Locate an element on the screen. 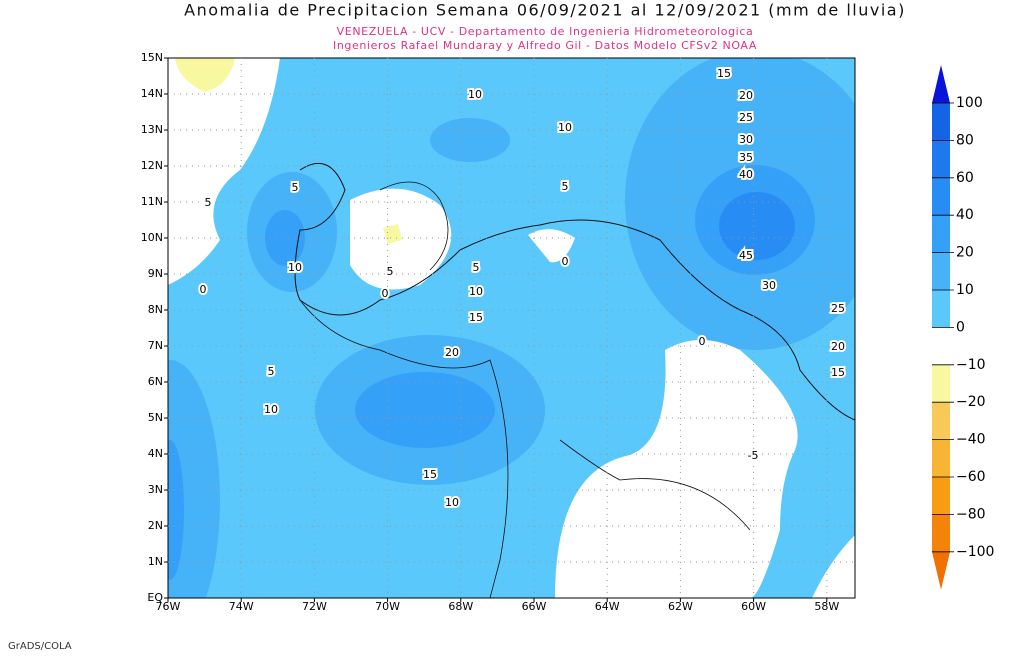 This screenshot has height=659, width=1024. colorbar-label: −10 is located at coordinates (971, 365).